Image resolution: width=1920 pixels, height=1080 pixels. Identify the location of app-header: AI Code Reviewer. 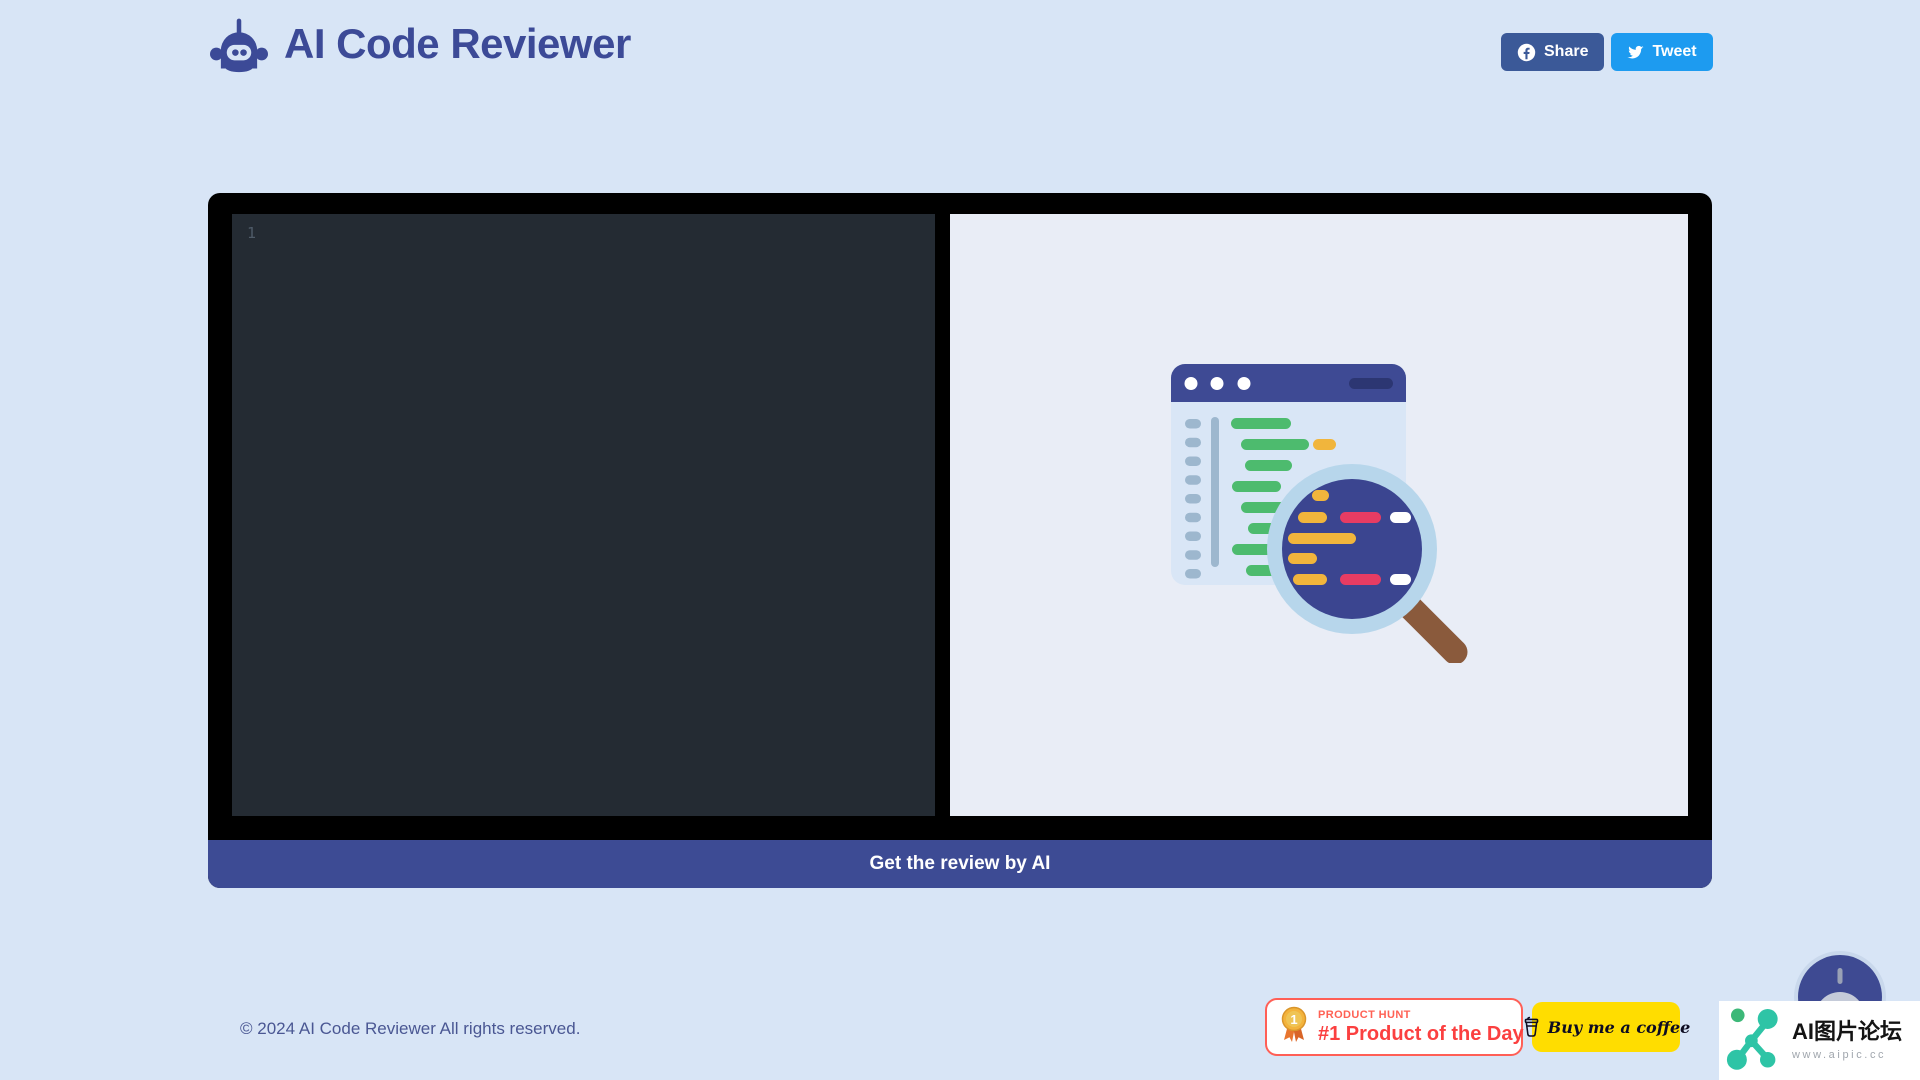
(420, 44).